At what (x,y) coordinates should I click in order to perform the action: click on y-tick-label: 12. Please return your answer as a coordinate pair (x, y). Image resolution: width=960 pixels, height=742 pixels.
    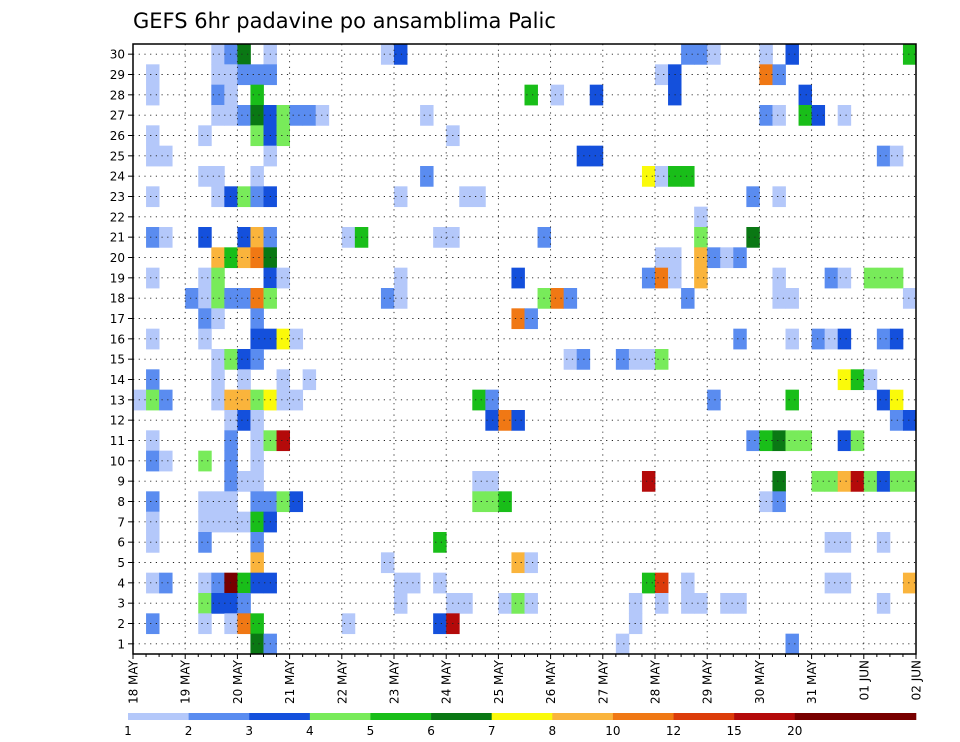
    Looking at the image, I should click on (117, 421).